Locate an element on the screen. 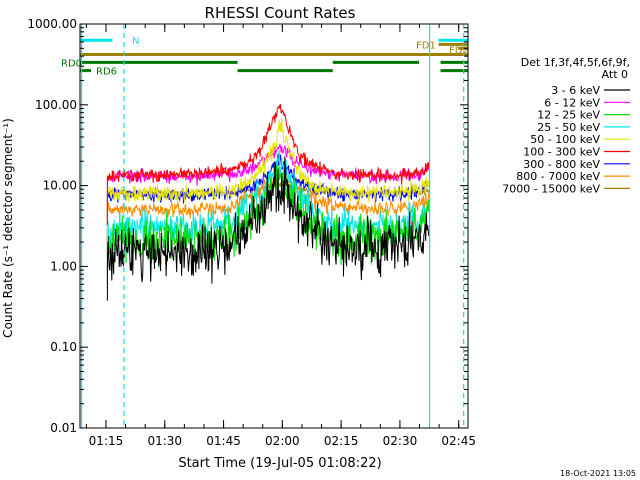 This screenshot has height=480, width=640. x-tick-label: 02:15 is located at coordinates (341, 441).